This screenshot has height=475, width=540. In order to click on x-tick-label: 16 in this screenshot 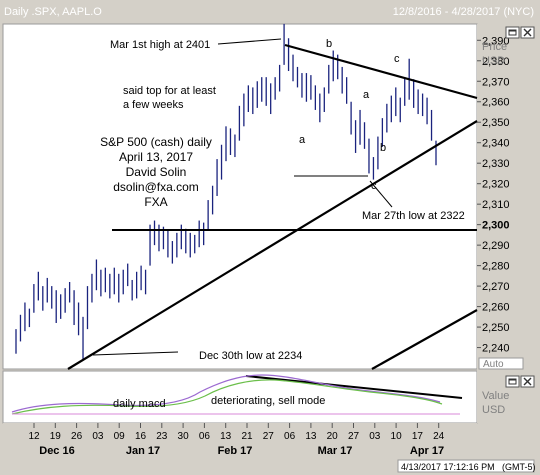, I will do `click(141, 436)`.